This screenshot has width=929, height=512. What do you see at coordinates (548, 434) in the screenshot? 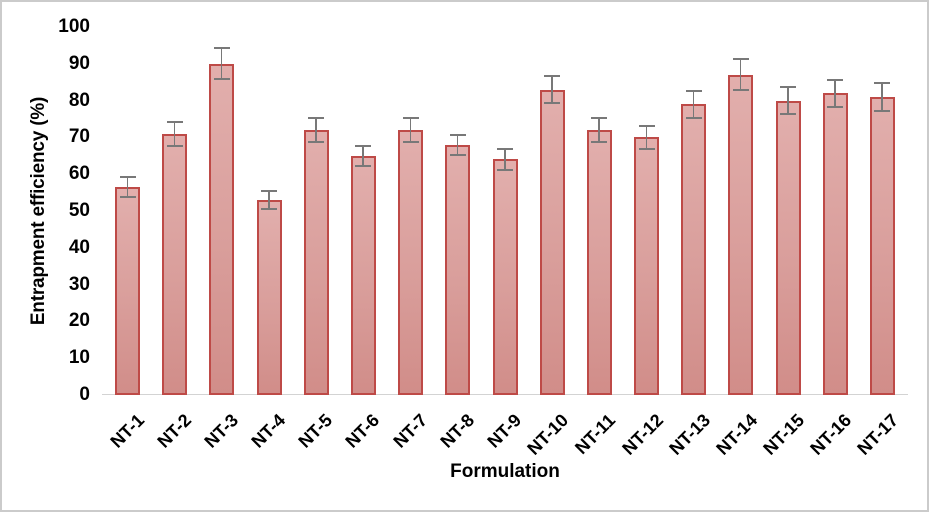
I see `x-tick-label-NT-10: NT-10` at bounding box center [548, 434].